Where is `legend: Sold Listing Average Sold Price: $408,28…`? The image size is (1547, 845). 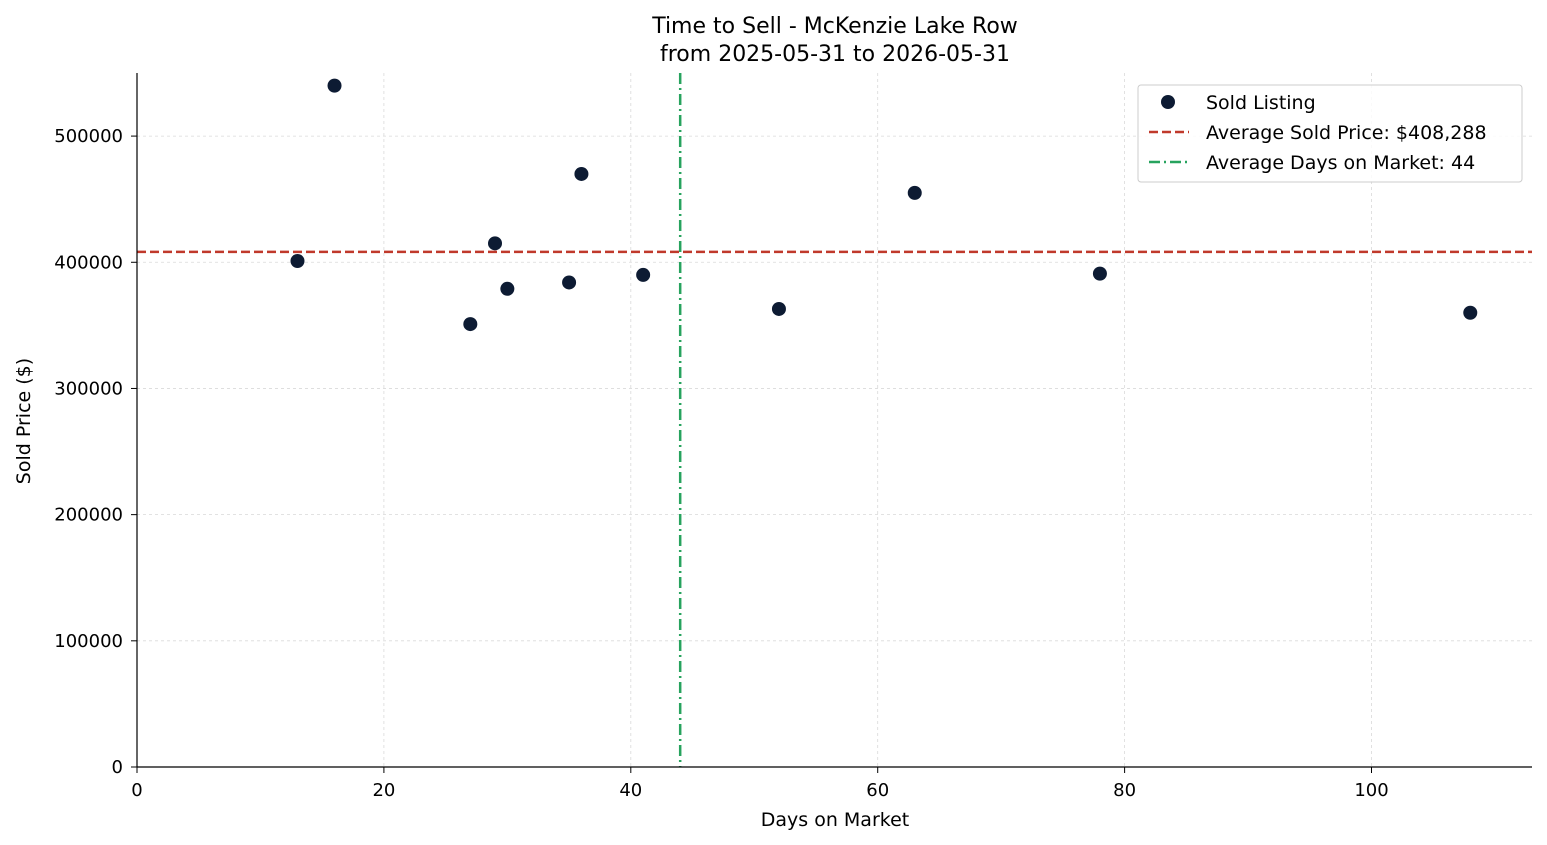 legend: Sold Listing Average Sold Price: $408,28… is located at coordinates (1330, 133).